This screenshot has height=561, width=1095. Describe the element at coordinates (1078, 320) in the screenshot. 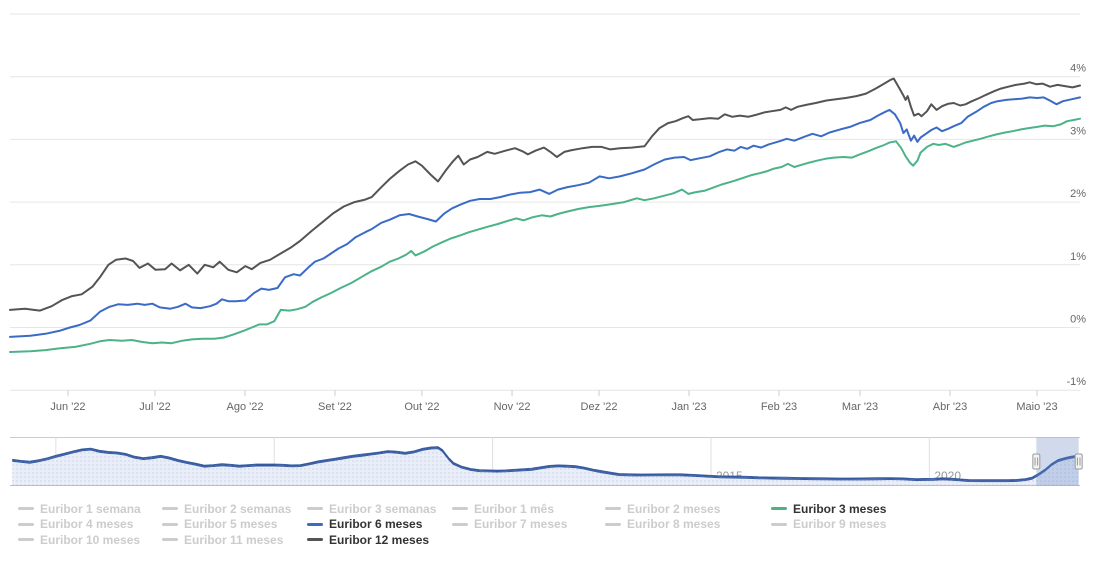

I see `y-axis-label: 0%` at that location.